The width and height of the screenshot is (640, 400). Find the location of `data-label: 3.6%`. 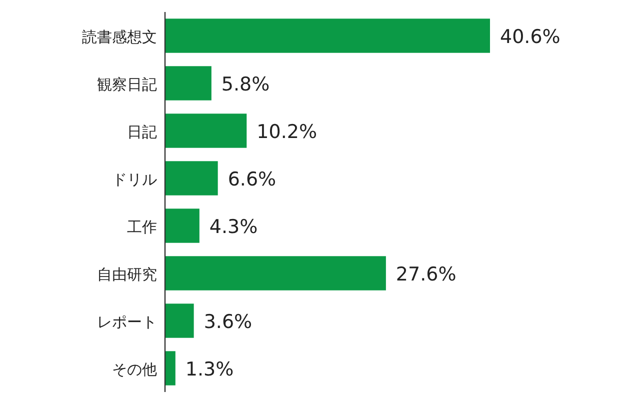

data-label: 3.6% is located at coordinates (228, 321).